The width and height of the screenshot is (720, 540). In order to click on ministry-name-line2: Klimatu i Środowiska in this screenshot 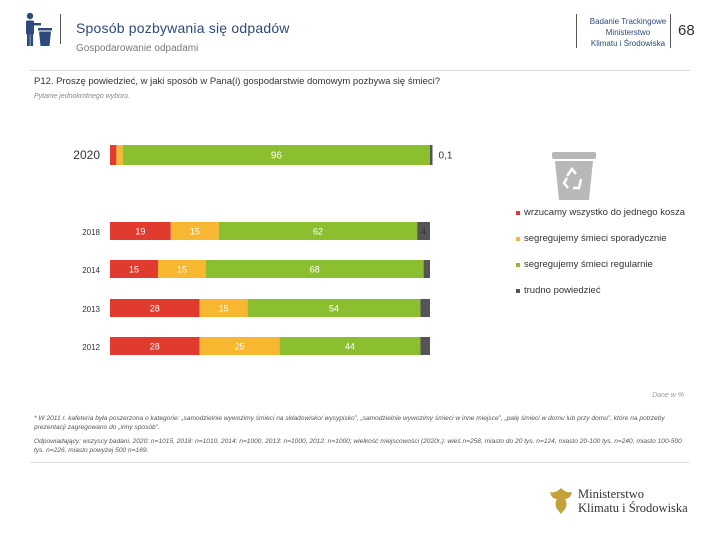, I will do `click(633, 508)`.